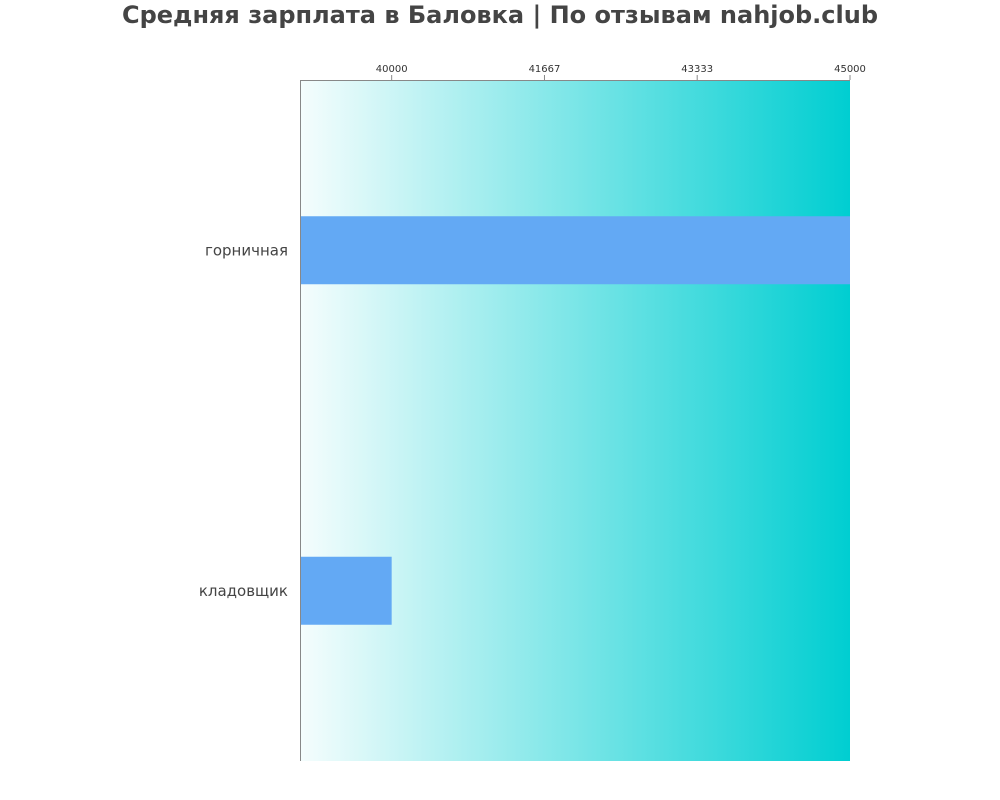 This screenshot has height=800, width=1000. Describe the element at coordinates (243, 591) in the screenshot. I see `category-label: кладовщик` at that location.